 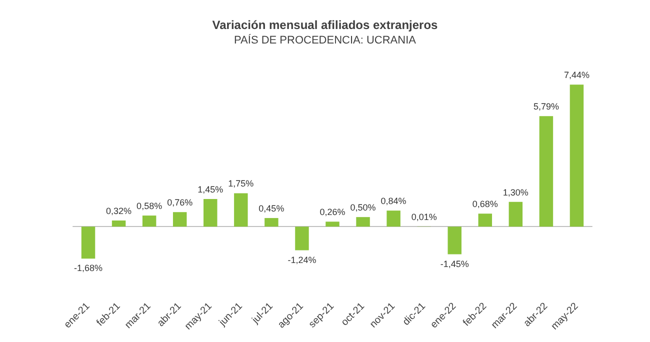 What do you see at coordinates (577, 75) in the screenshot?
I see `data-label: 7,44%` at bounding box center [577, 75].